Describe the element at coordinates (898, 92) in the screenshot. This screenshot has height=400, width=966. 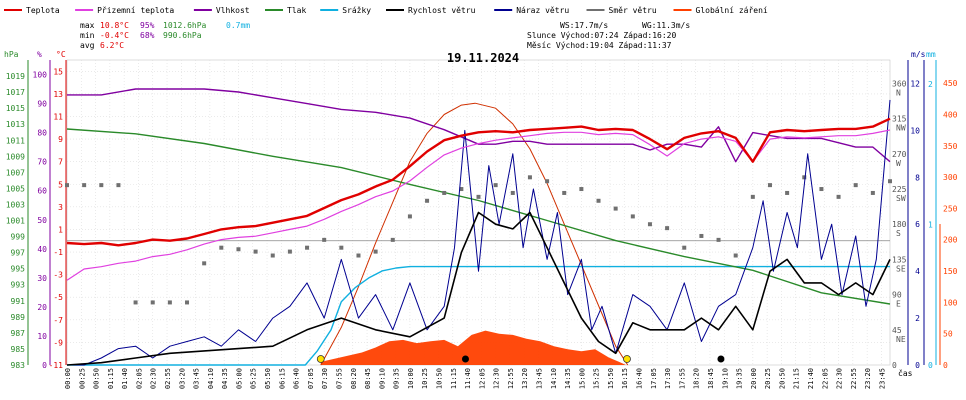
I see `direction-cardinal-label: N` at that location.